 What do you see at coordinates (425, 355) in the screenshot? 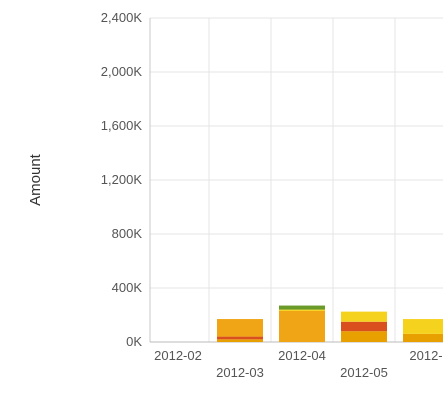
I see `x-tick-label: 2012-` at bounding box center [425, 355].